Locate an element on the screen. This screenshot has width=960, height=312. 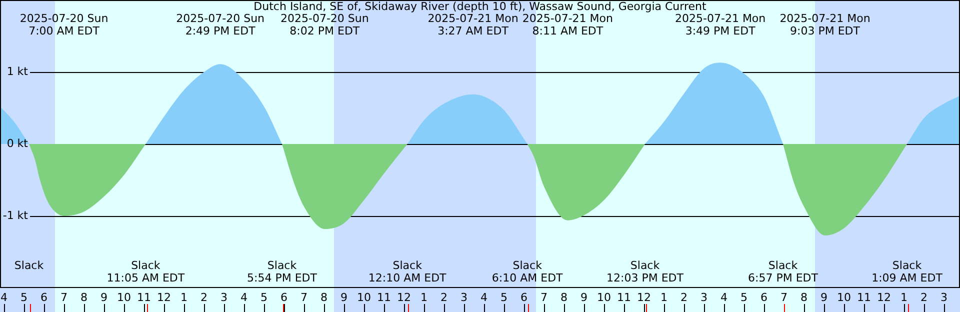
y-tick-label: -1 kt is located at coordinates (15, 215).